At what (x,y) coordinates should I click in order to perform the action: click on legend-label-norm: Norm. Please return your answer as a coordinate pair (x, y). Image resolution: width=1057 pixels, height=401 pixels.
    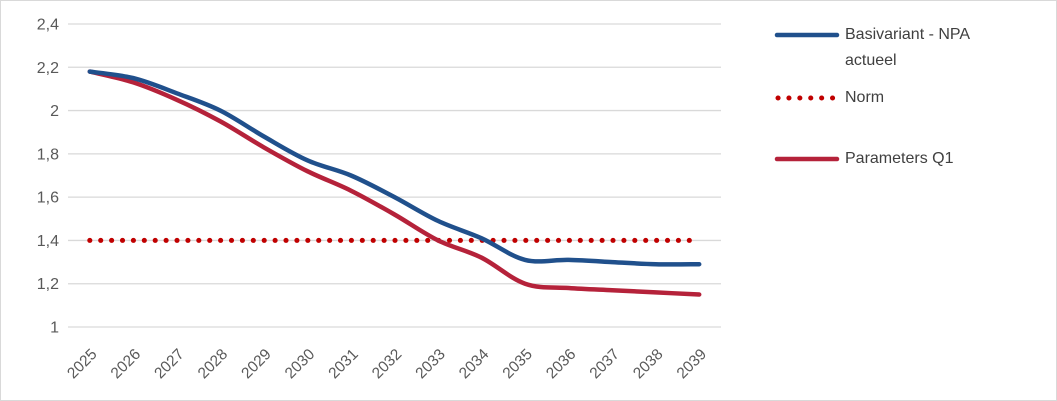
    Looking at the image, I should click on (865, 97).